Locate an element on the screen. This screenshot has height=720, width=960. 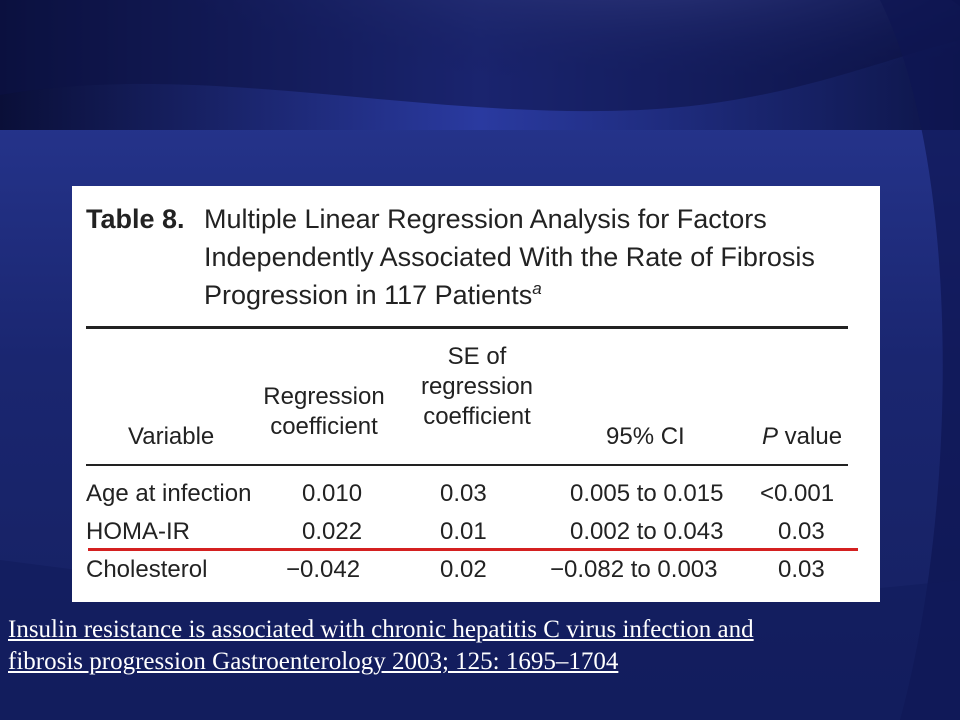
row-3-coef: −0.042 is located at coordinates (323, 569).